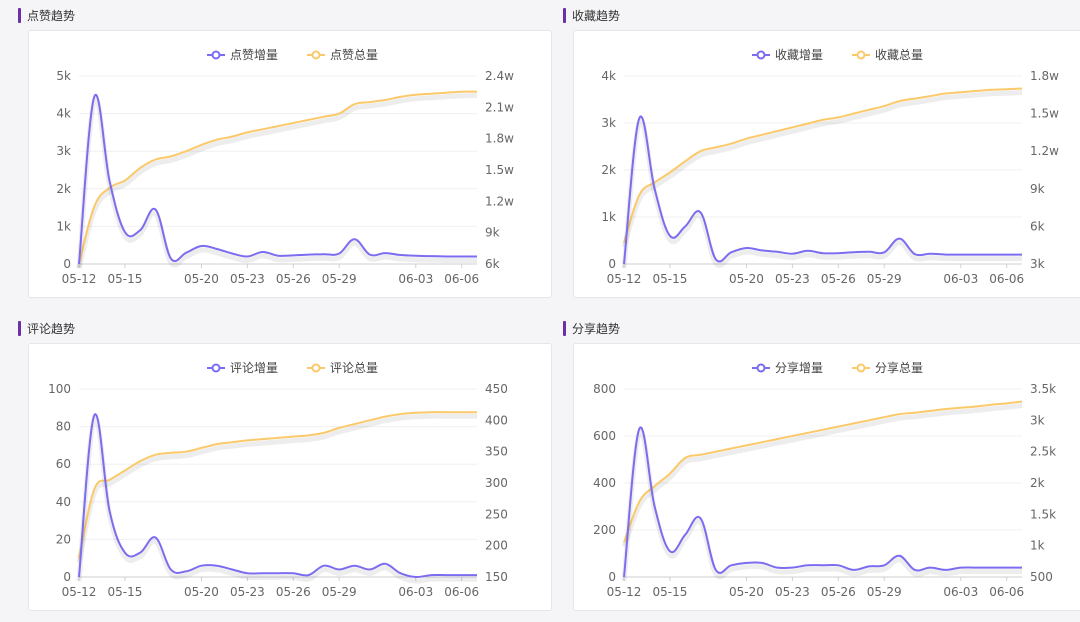  Describe the element at coordinates (1043, 452) in the screenshot. I see `right-tick-label: 2.5k` at that location.